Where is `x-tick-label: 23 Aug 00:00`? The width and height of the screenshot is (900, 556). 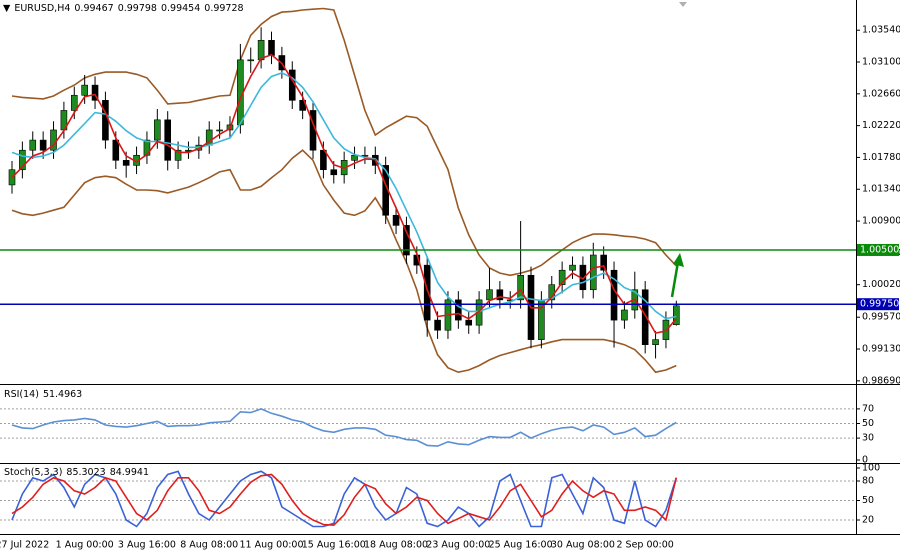
x-tick-label: 23 Aug 00:00 is located at coordinates (458, 545).